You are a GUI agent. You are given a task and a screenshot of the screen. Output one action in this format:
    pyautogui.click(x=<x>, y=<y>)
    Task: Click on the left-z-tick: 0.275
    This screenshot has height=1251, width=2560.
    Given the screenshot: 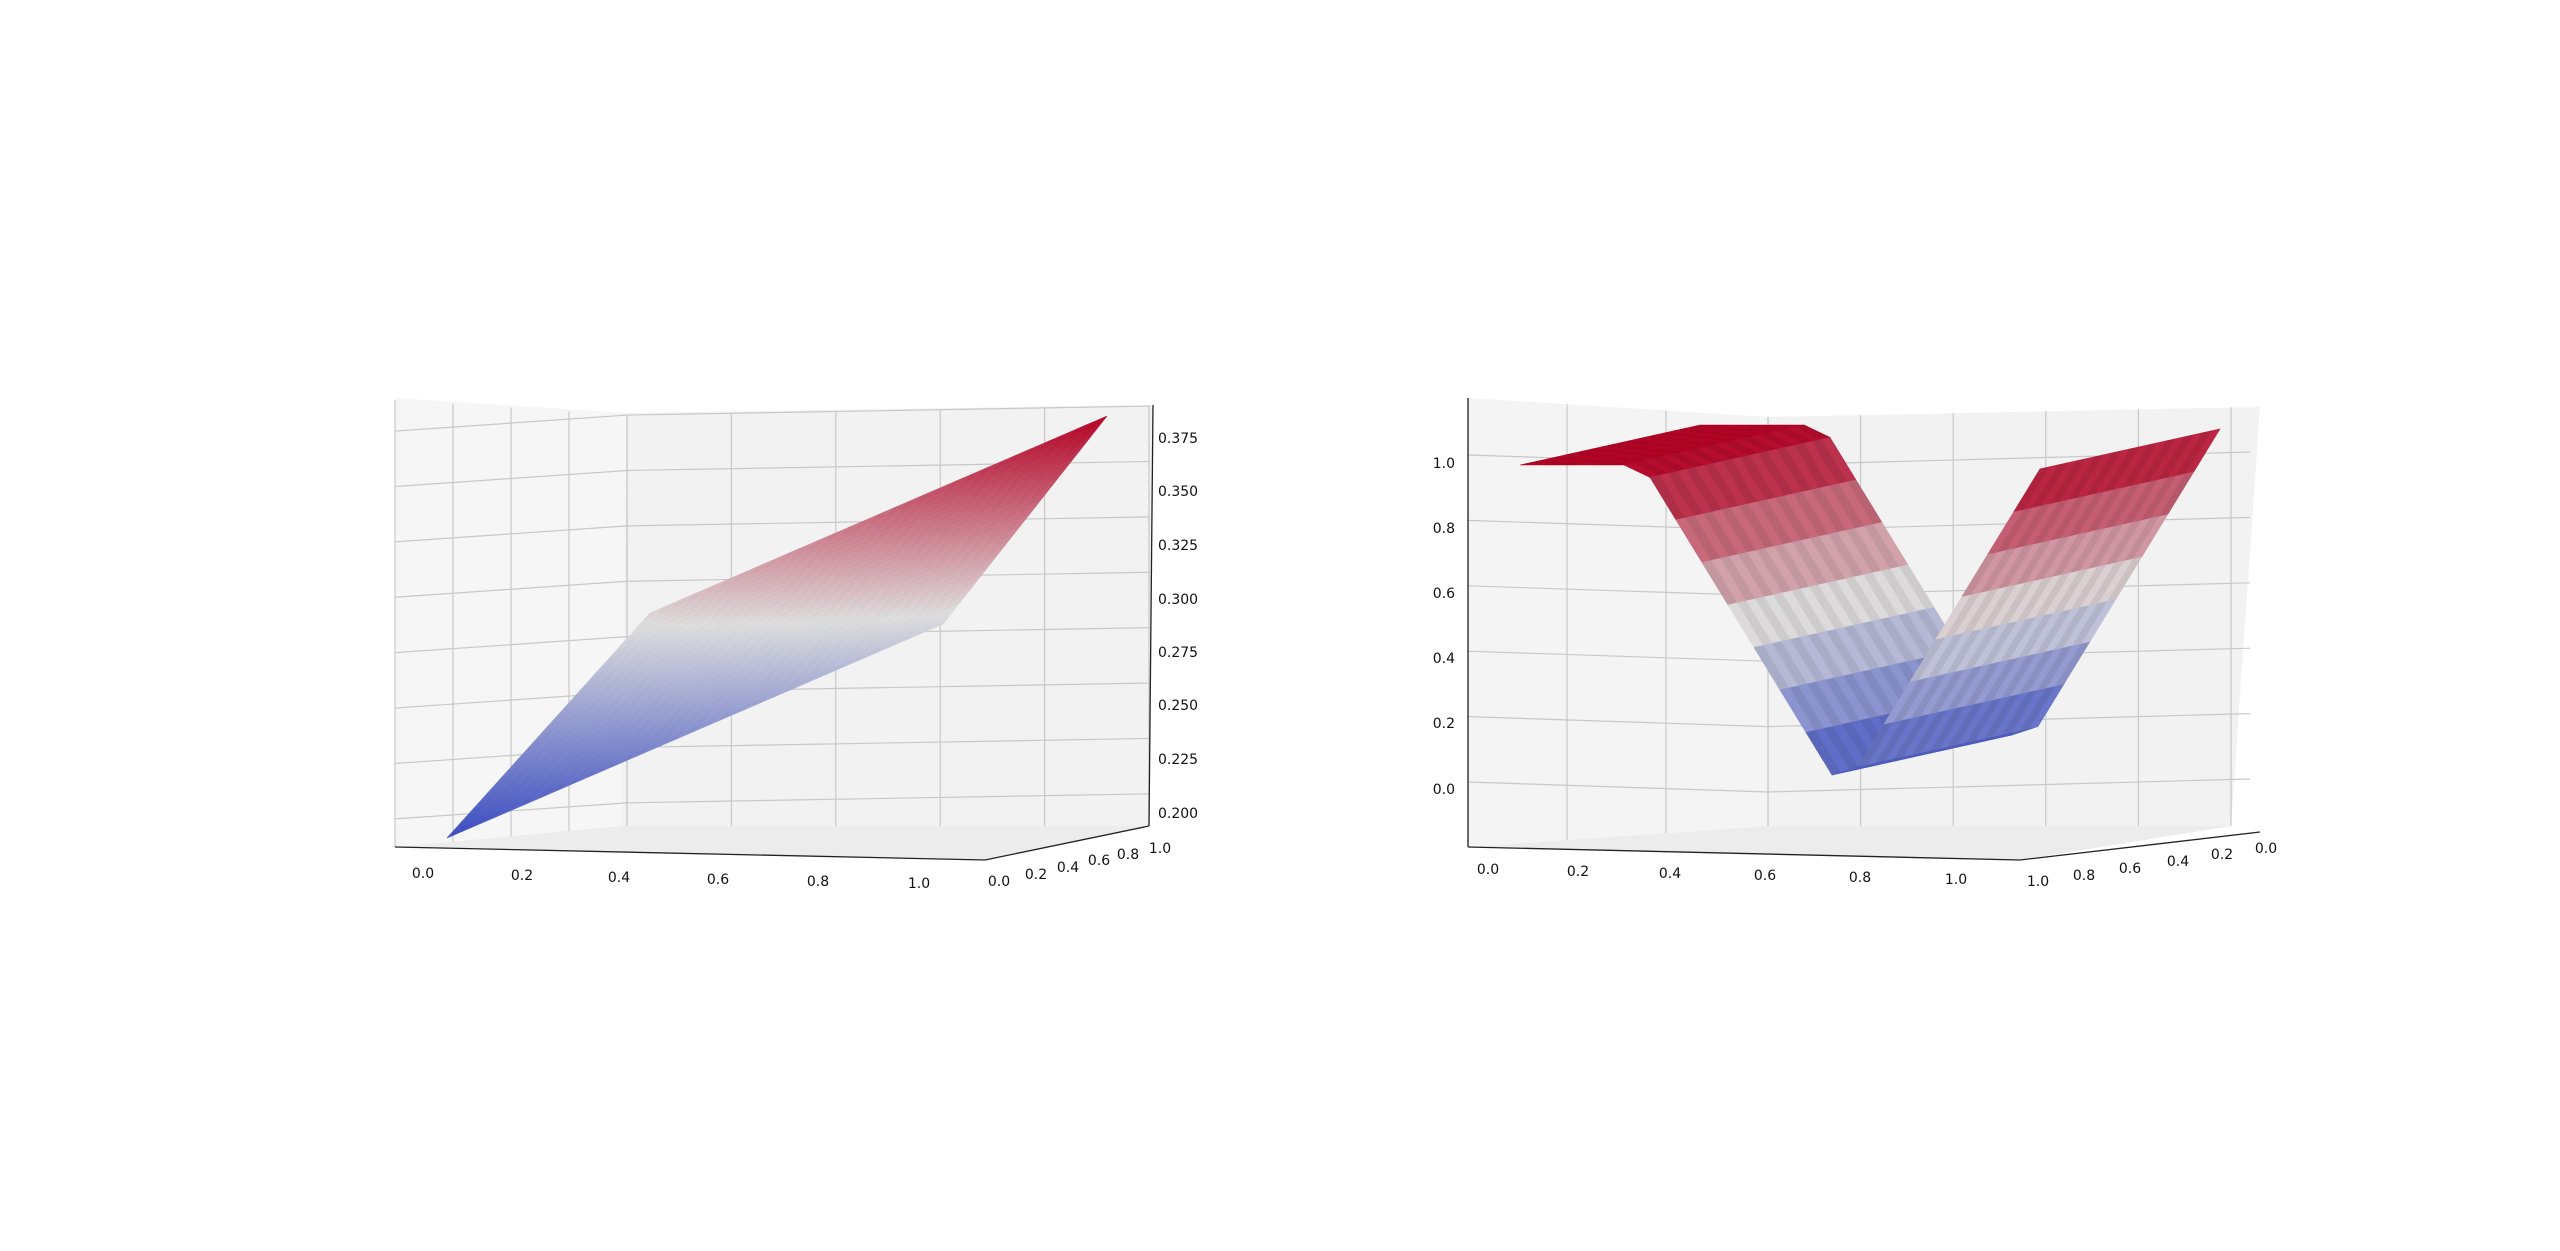 What is the action you would take?
    pyautogui.click(x=1178, y=653)
    